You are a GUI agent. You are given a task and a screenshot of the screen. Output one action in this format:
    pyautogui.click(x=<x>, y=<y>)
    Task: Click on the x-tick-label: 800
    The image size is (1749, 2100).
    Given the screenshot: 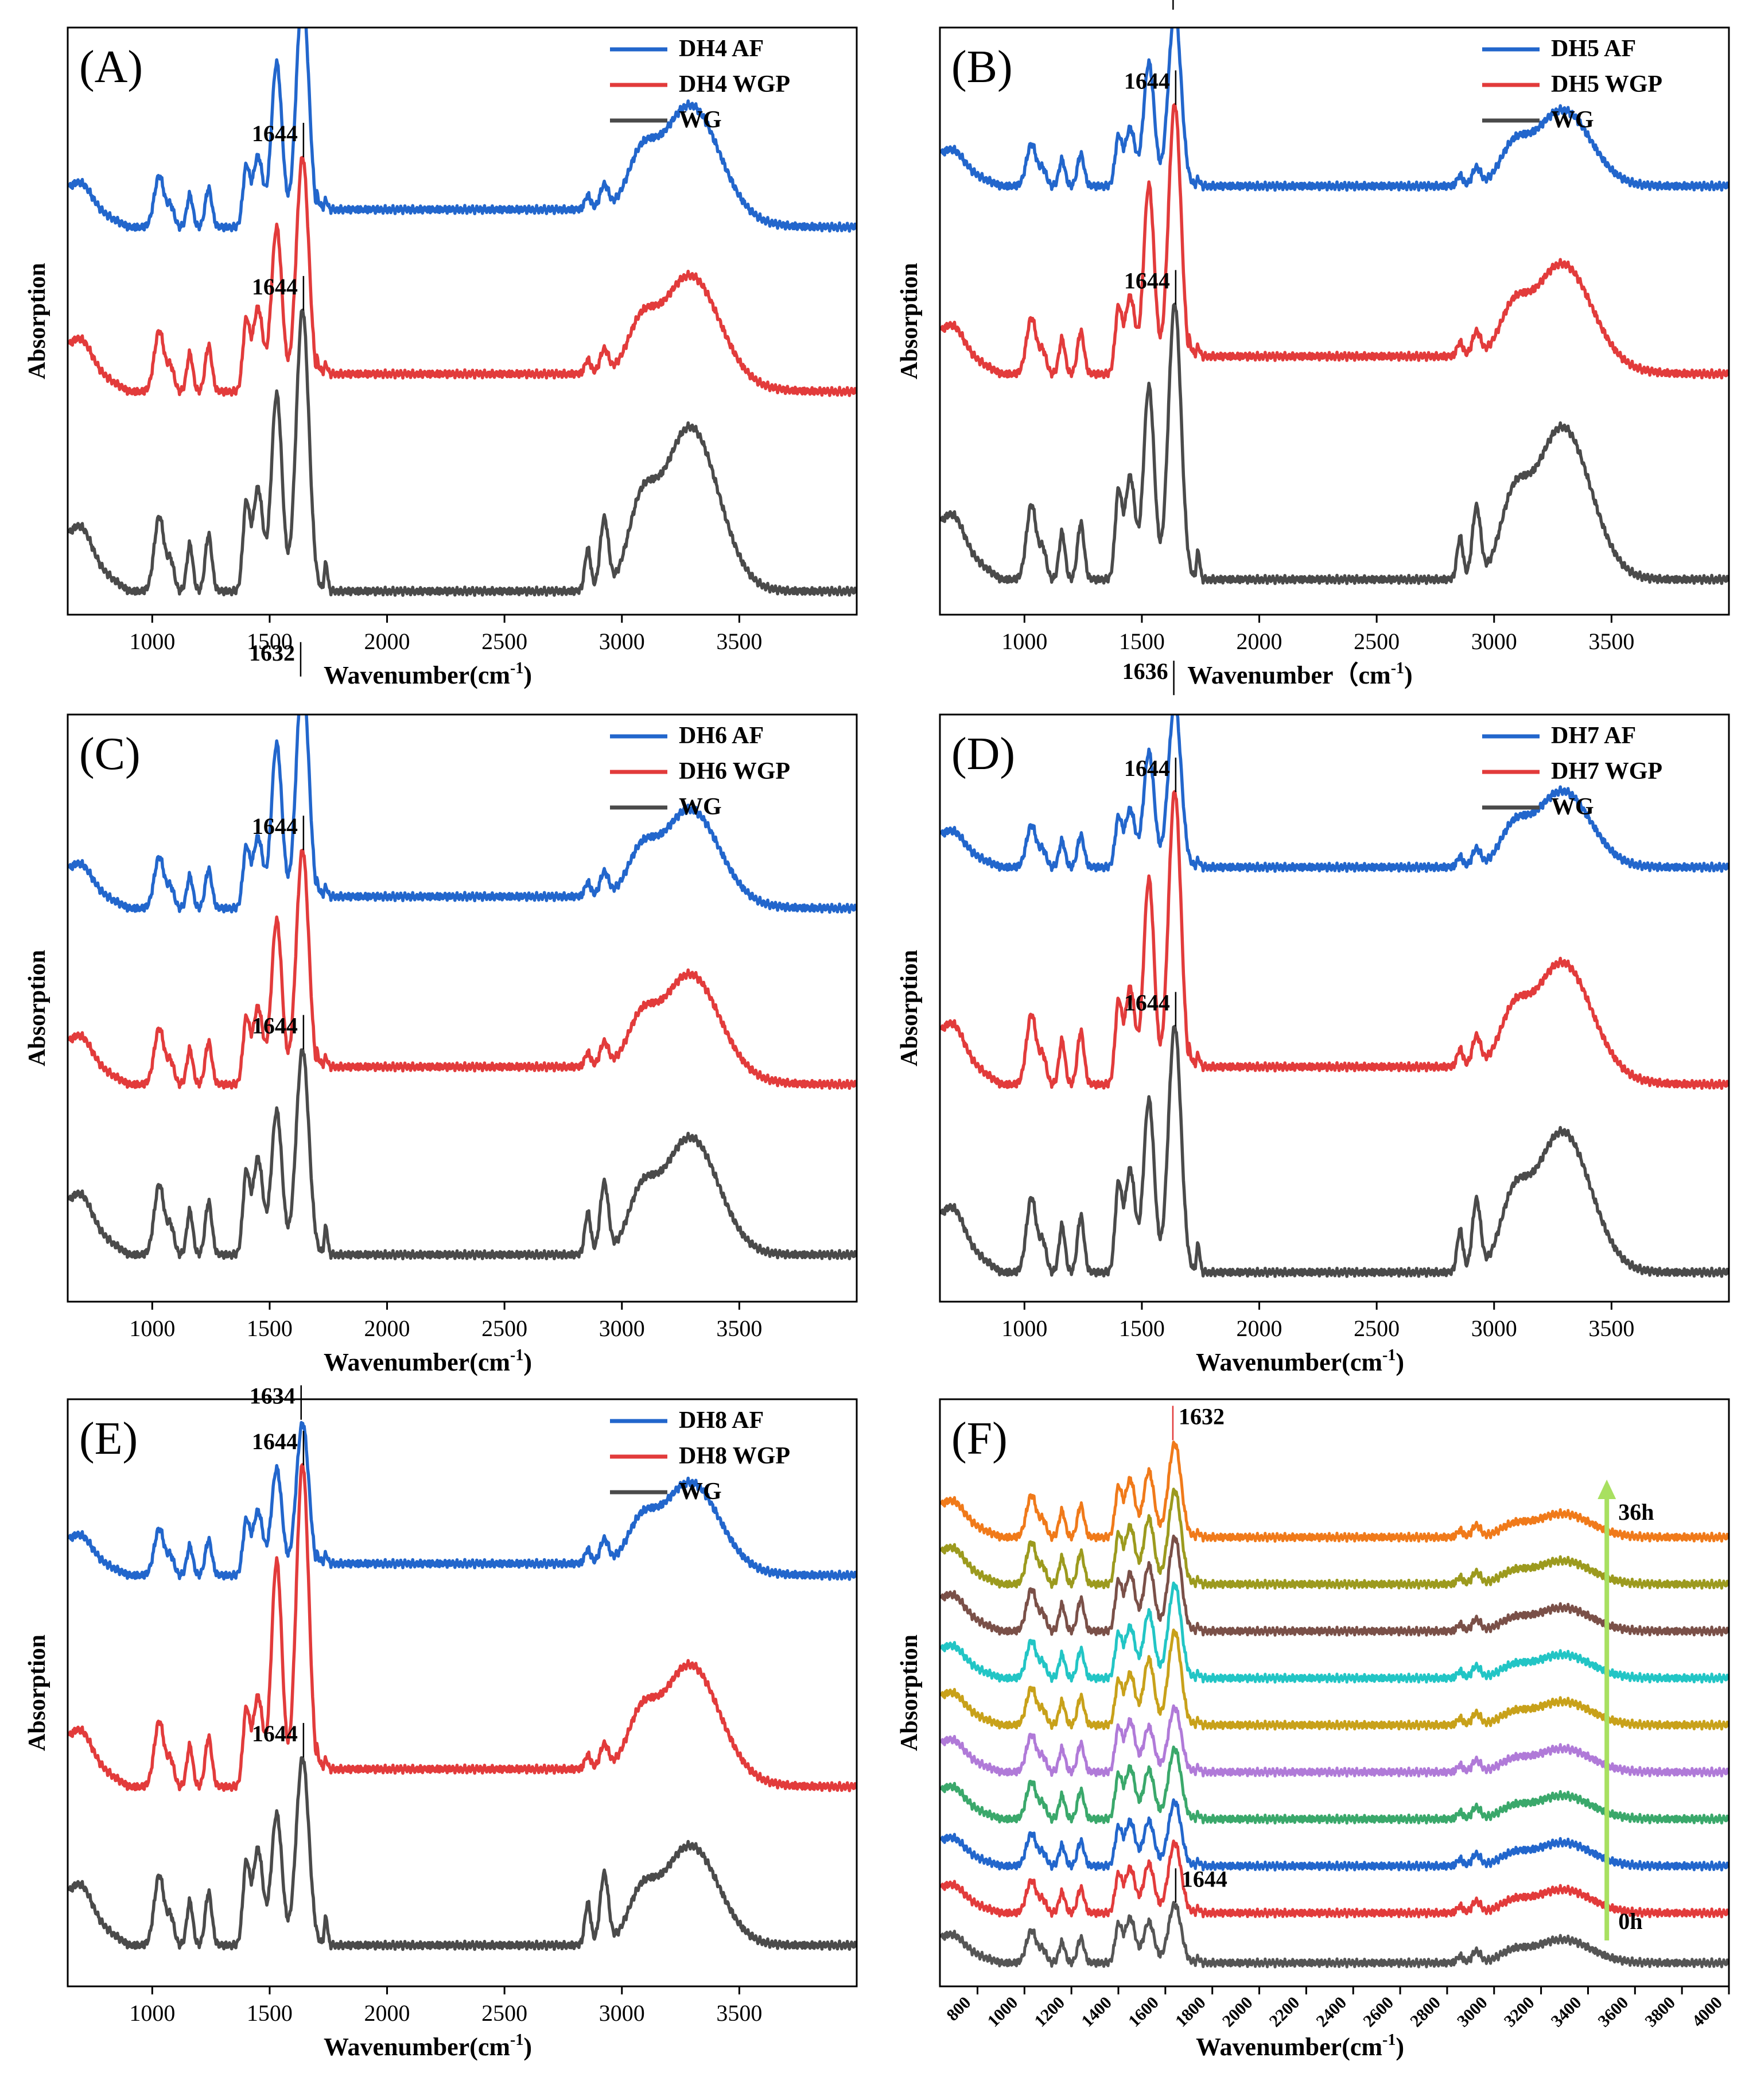 What is the action you would take?
    pyautogui.click(x=958, y=2009)
    